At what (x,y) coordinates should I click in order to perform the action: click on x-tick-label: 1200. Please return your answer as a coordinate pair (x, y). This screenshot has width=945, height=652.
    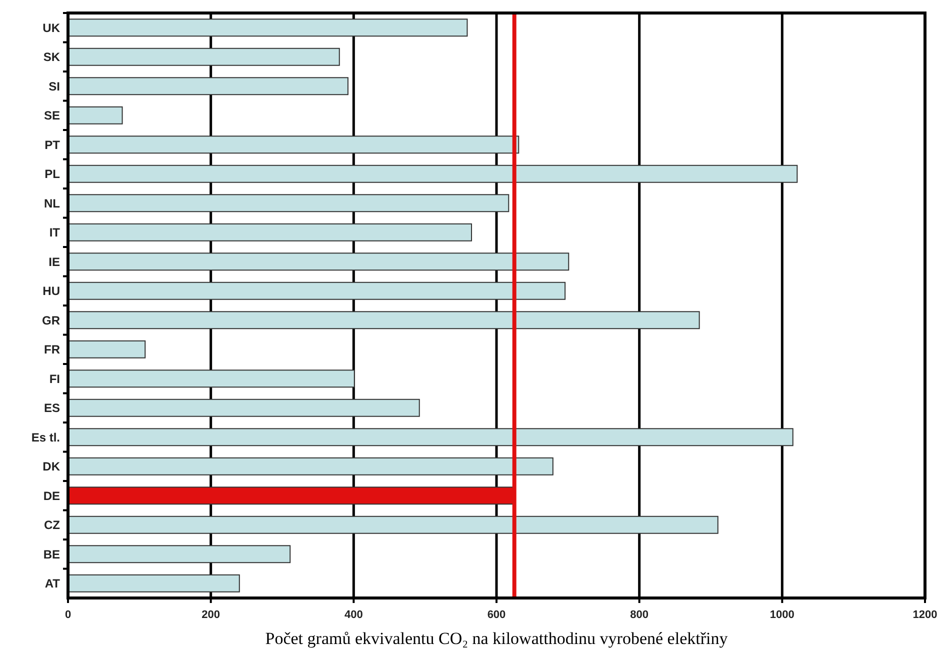
    Looking at the image, I should click on (925, 615).